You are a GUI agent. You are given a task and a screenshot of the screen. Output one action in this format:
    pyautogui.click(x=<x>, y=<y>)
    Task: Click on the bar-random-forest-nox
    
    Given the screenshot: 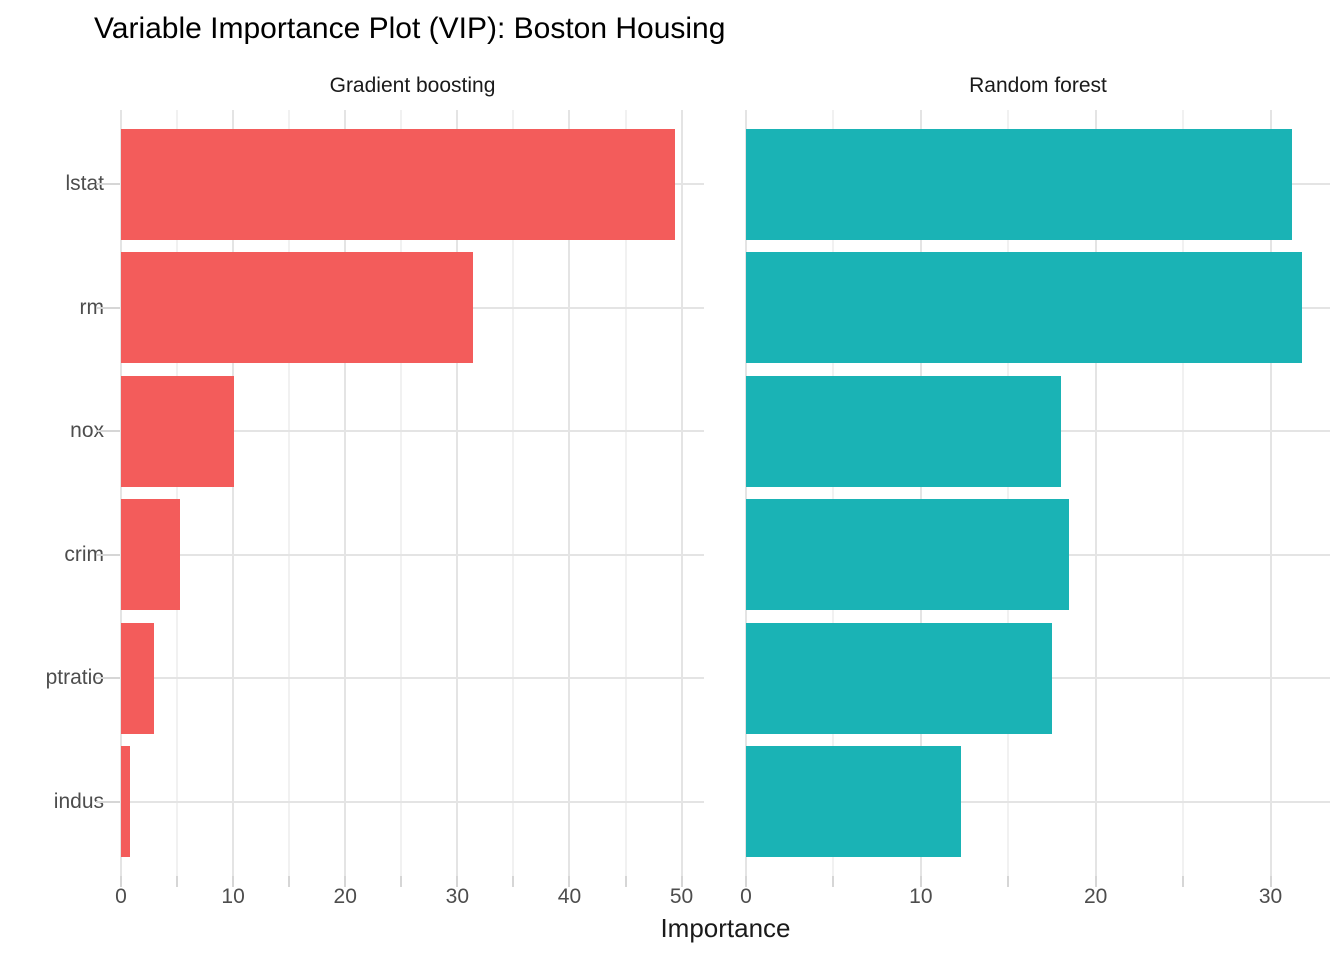 What is the action you would take?
    pyautogui.click(x=903, y=431)
    